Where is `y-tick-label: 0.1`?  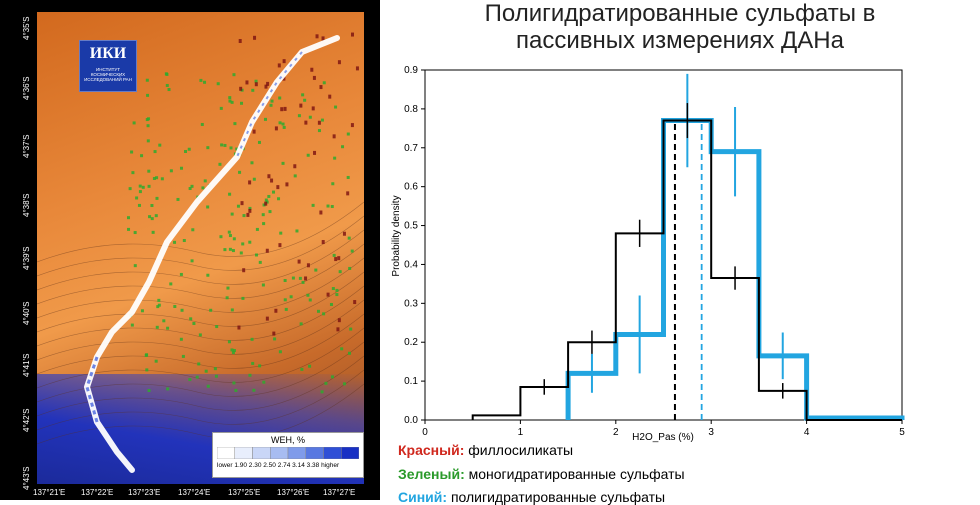 y-tick-label: 0.1 is located at coordinates (411, 381).